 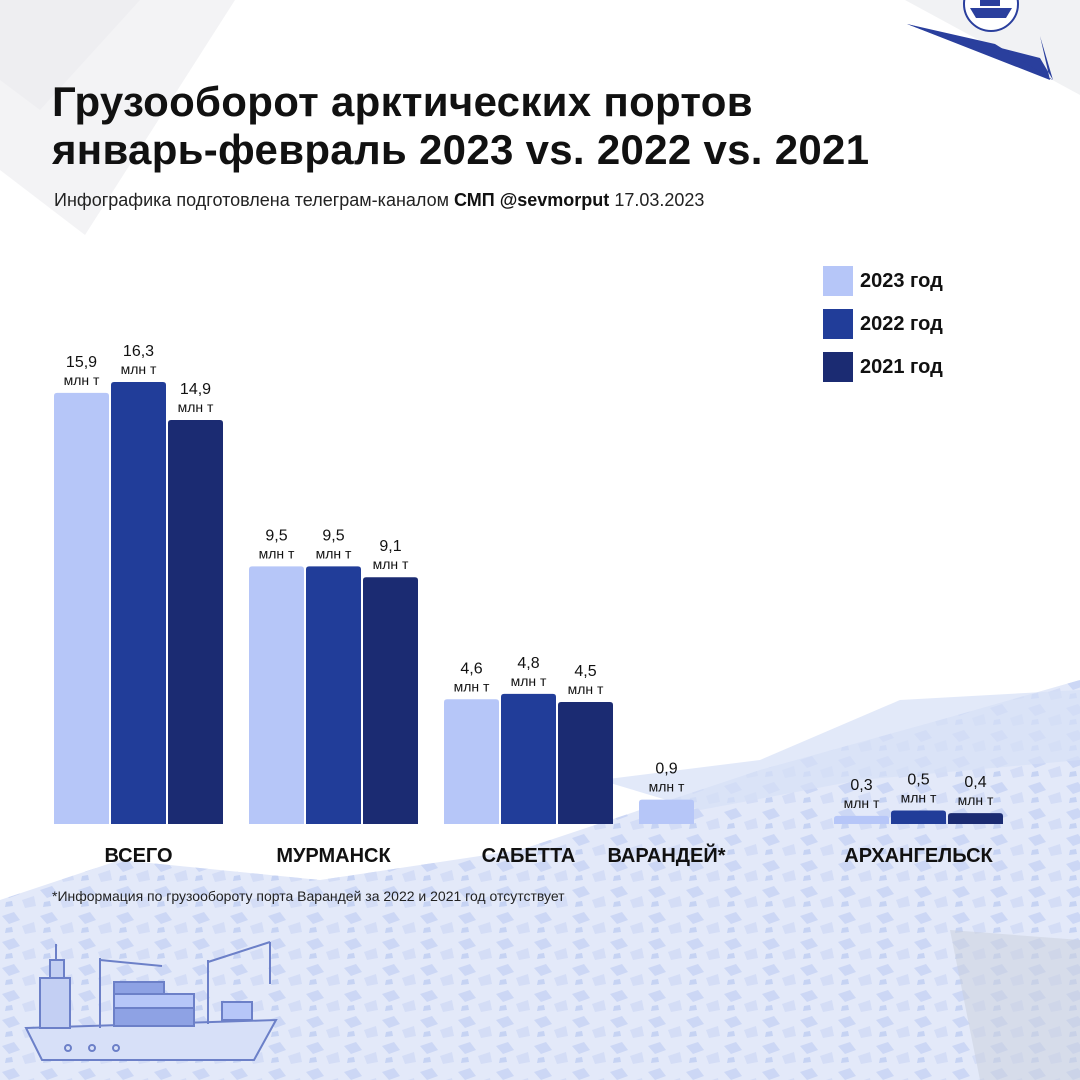 I want to click on bar-value-label: 14,9, so click(x=195, y=389).